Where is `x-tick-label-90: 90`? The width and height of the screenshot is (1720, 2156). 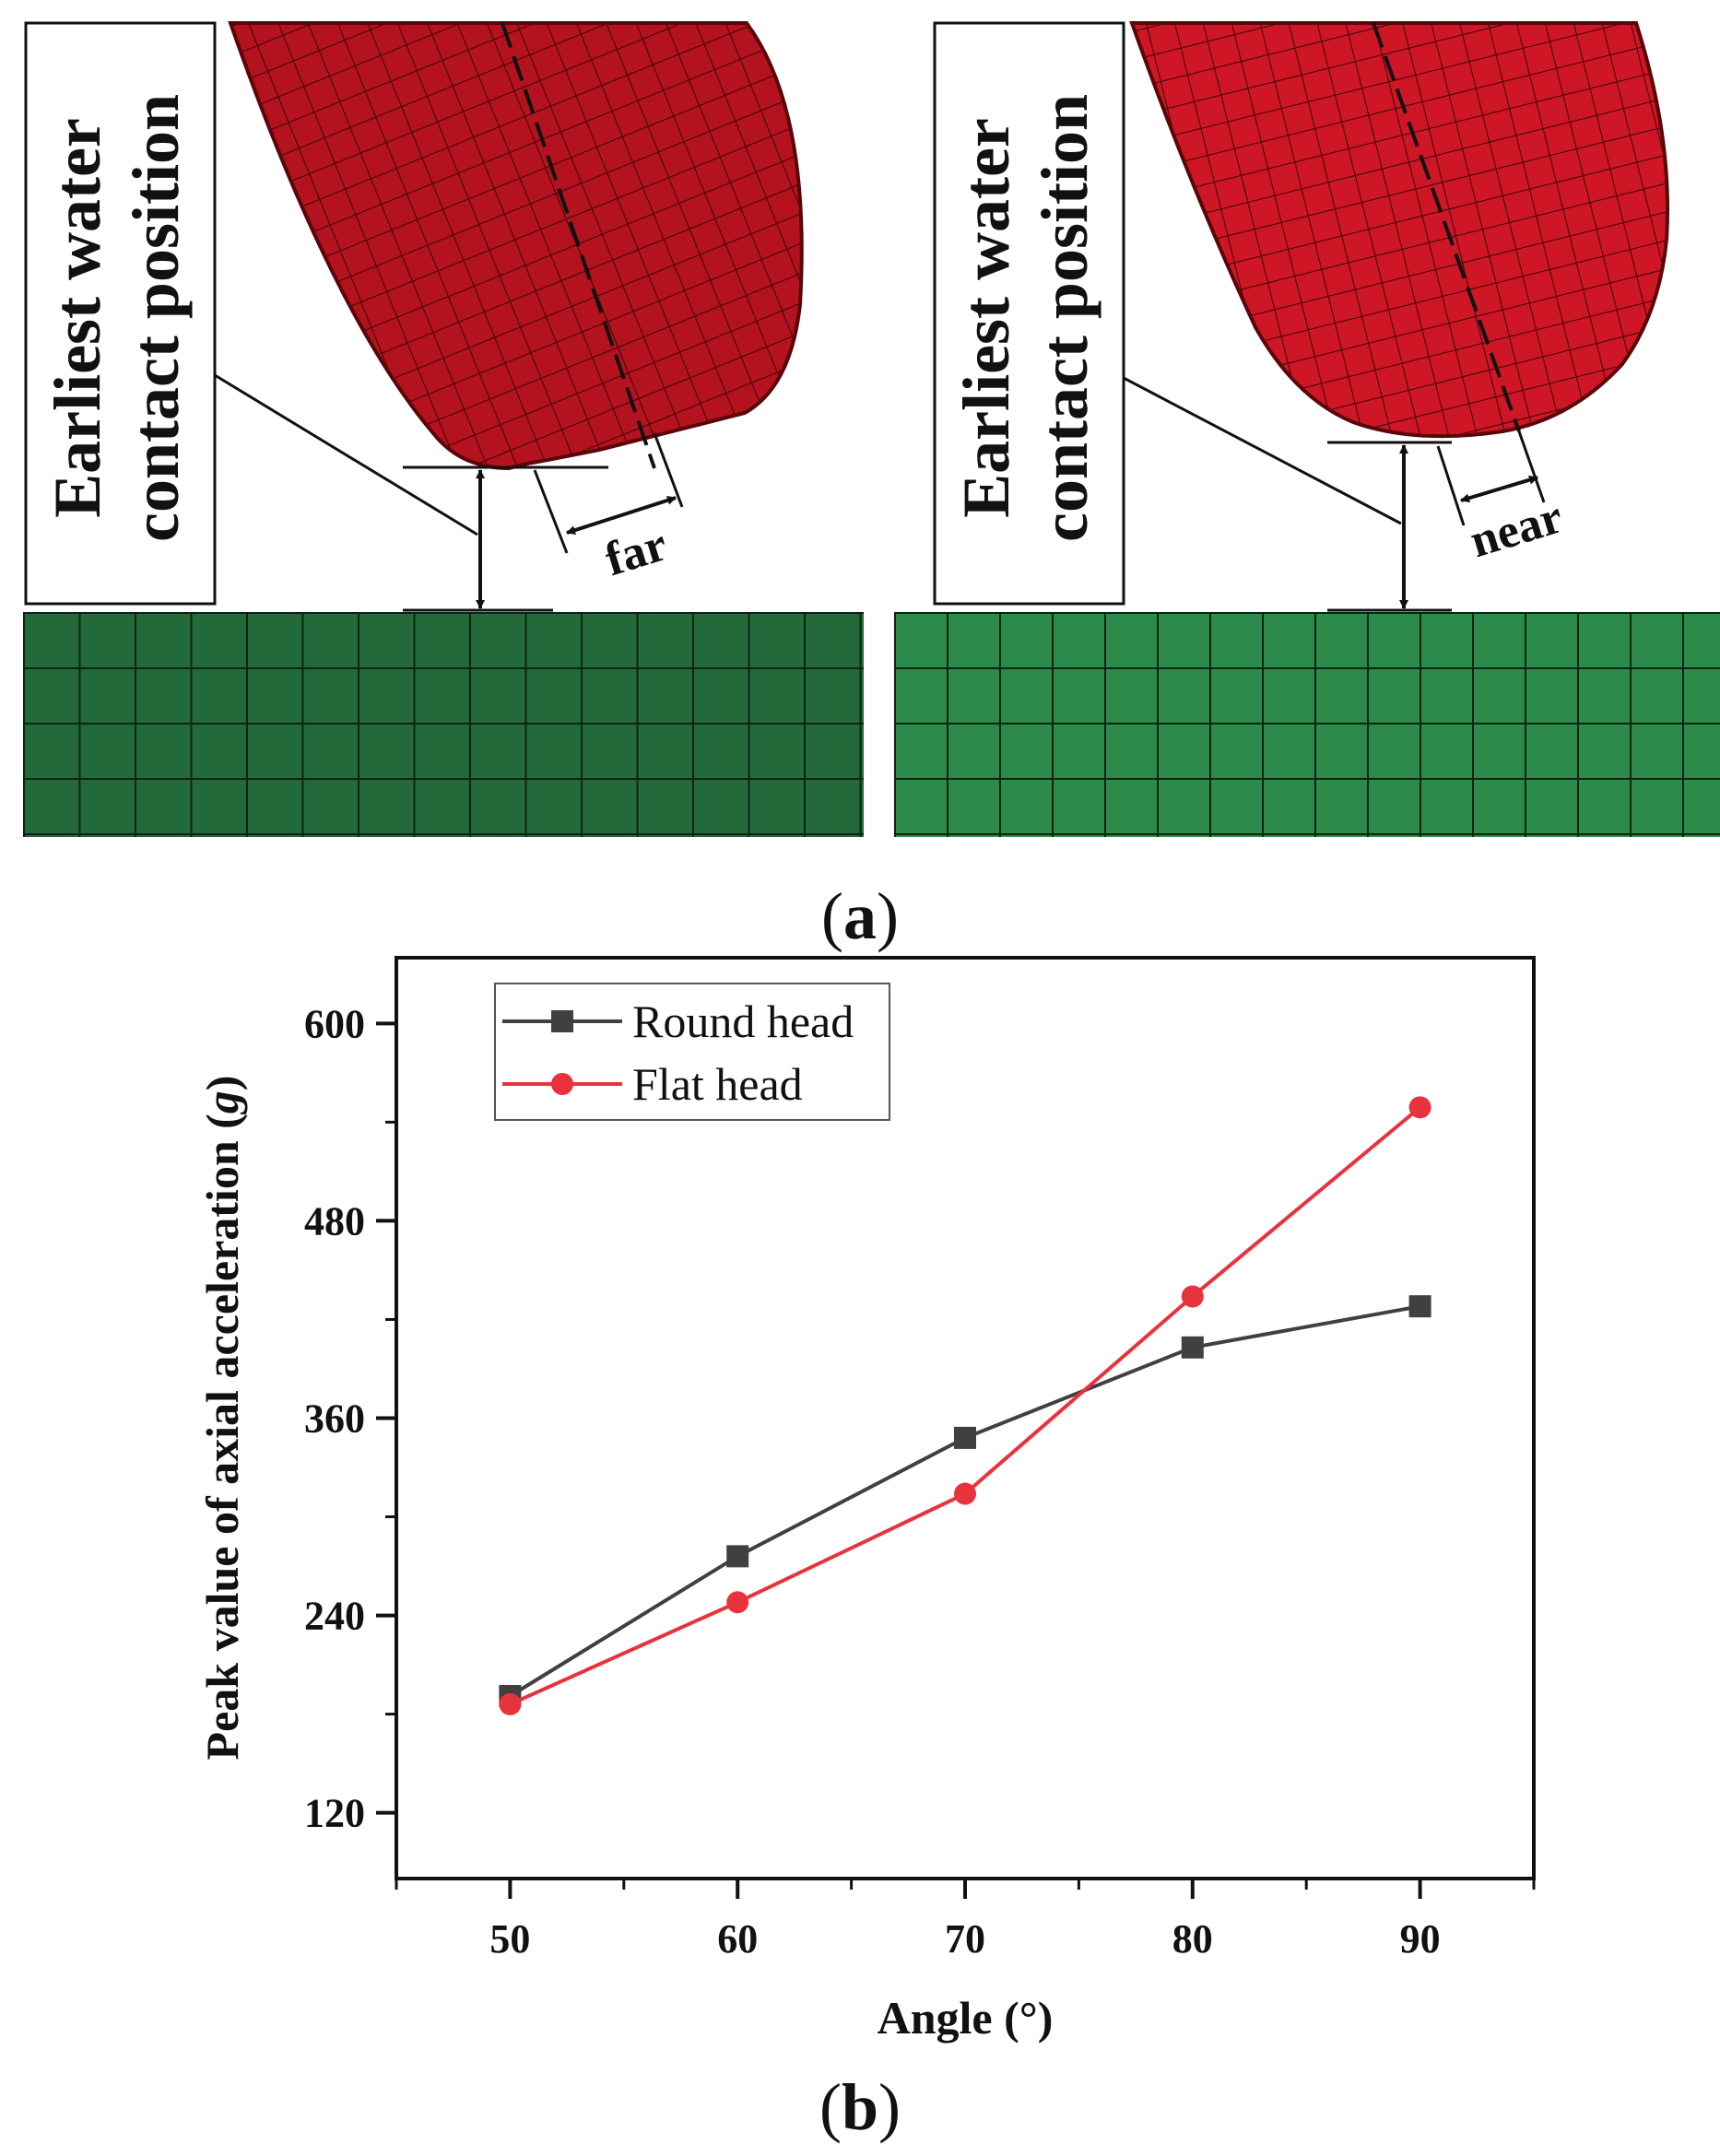
x-tick-label-90: 90 is located at coordinates (1421, 1939).